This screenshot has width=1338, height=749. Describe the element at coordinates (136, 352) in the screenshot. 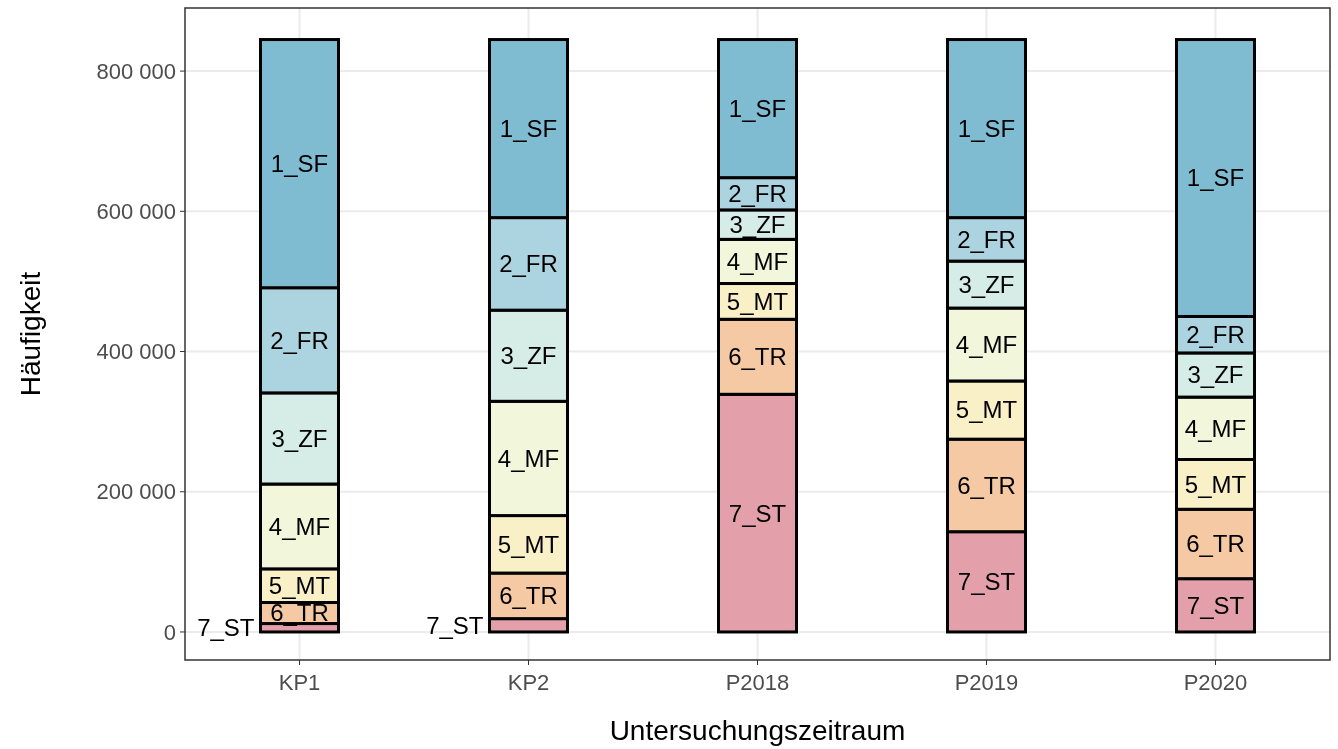

I see `y-tick-label: 400 000` at that location.